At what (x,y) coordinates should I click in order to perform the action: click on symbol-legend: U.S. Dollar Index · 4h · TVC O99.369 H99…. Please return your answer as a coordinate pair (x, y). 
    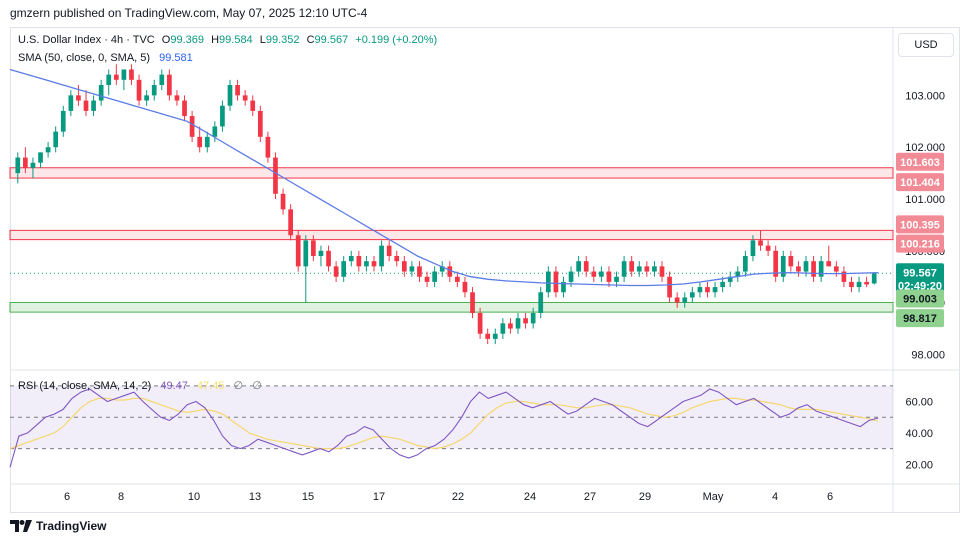
    Looking at the image, I should click on (227, 40).